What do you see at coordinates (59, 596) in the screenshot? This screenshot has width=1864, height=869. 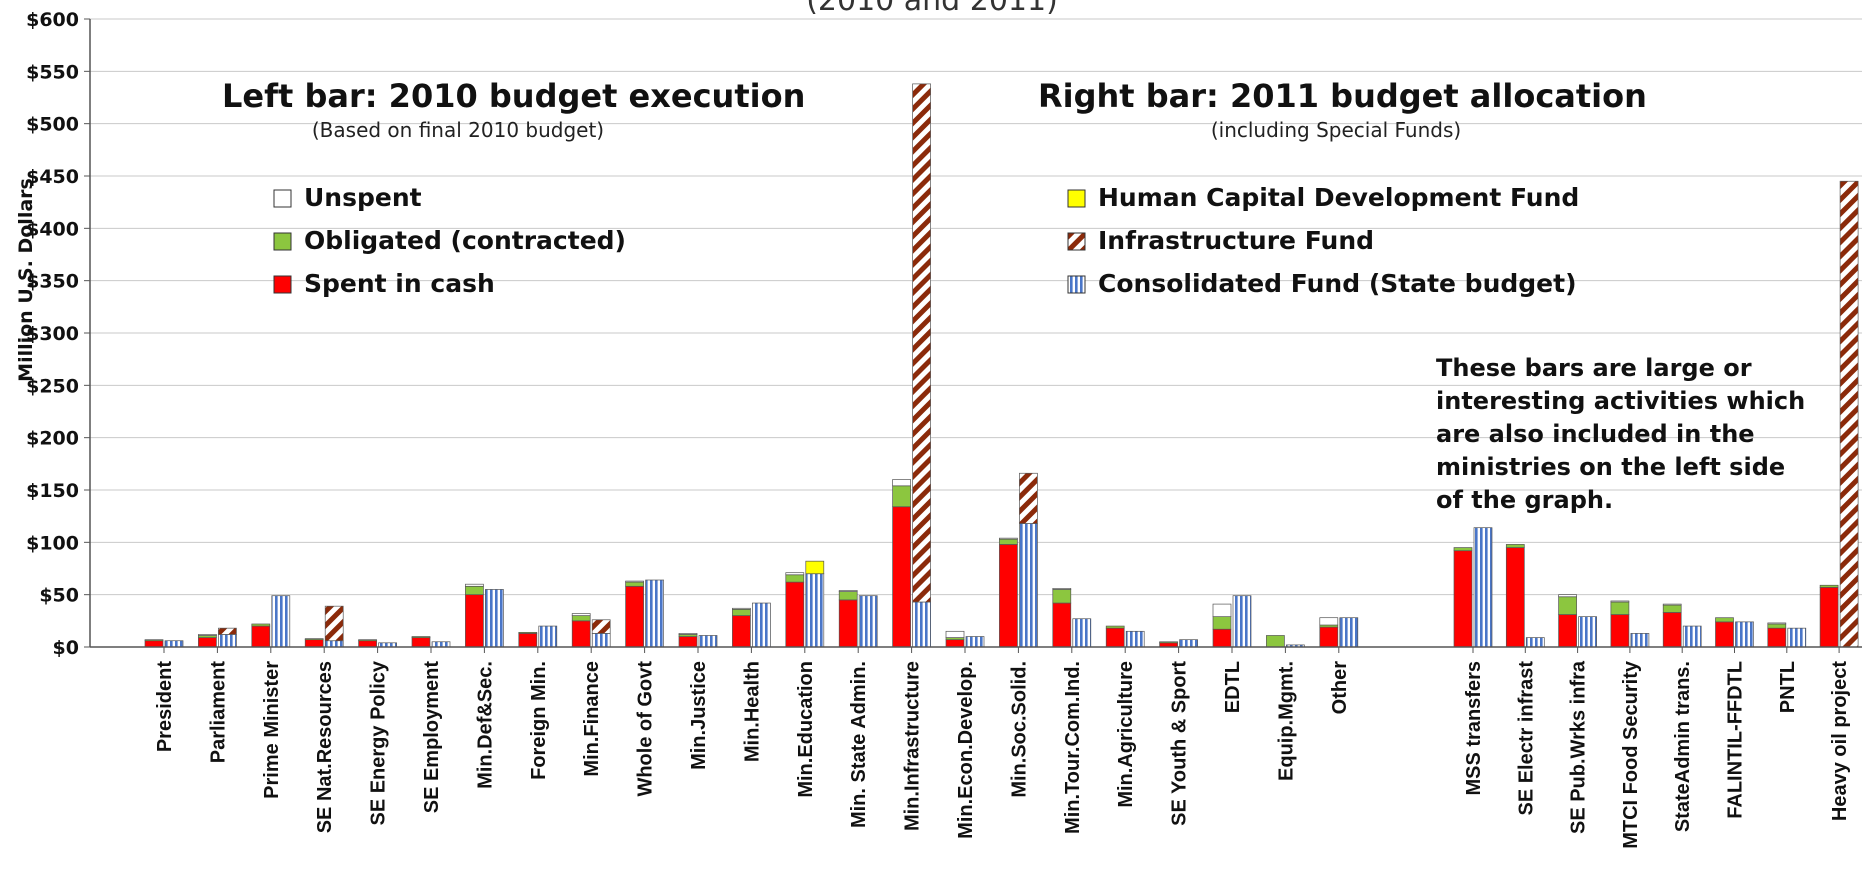 I see `y-tick-label: $50` at bounding box center [59, 596].